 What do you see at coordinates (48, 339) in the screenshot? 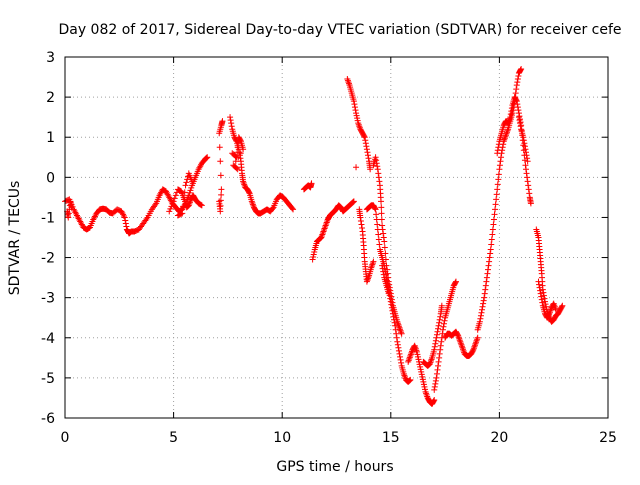
I see `y-tick-label: -4` at bounding box center [48, 339].